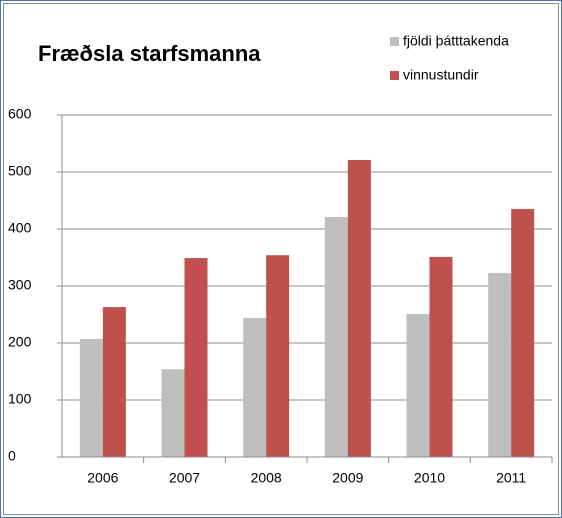 The image size is (562, 518). I want to click on y-tick-label: 600, so click(20, 114).